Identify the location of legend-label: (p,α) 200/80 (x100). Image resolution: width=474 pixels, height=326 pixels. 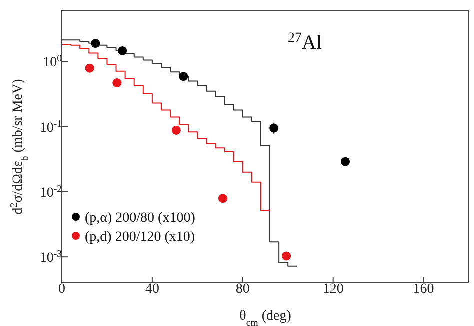
(140, 218).